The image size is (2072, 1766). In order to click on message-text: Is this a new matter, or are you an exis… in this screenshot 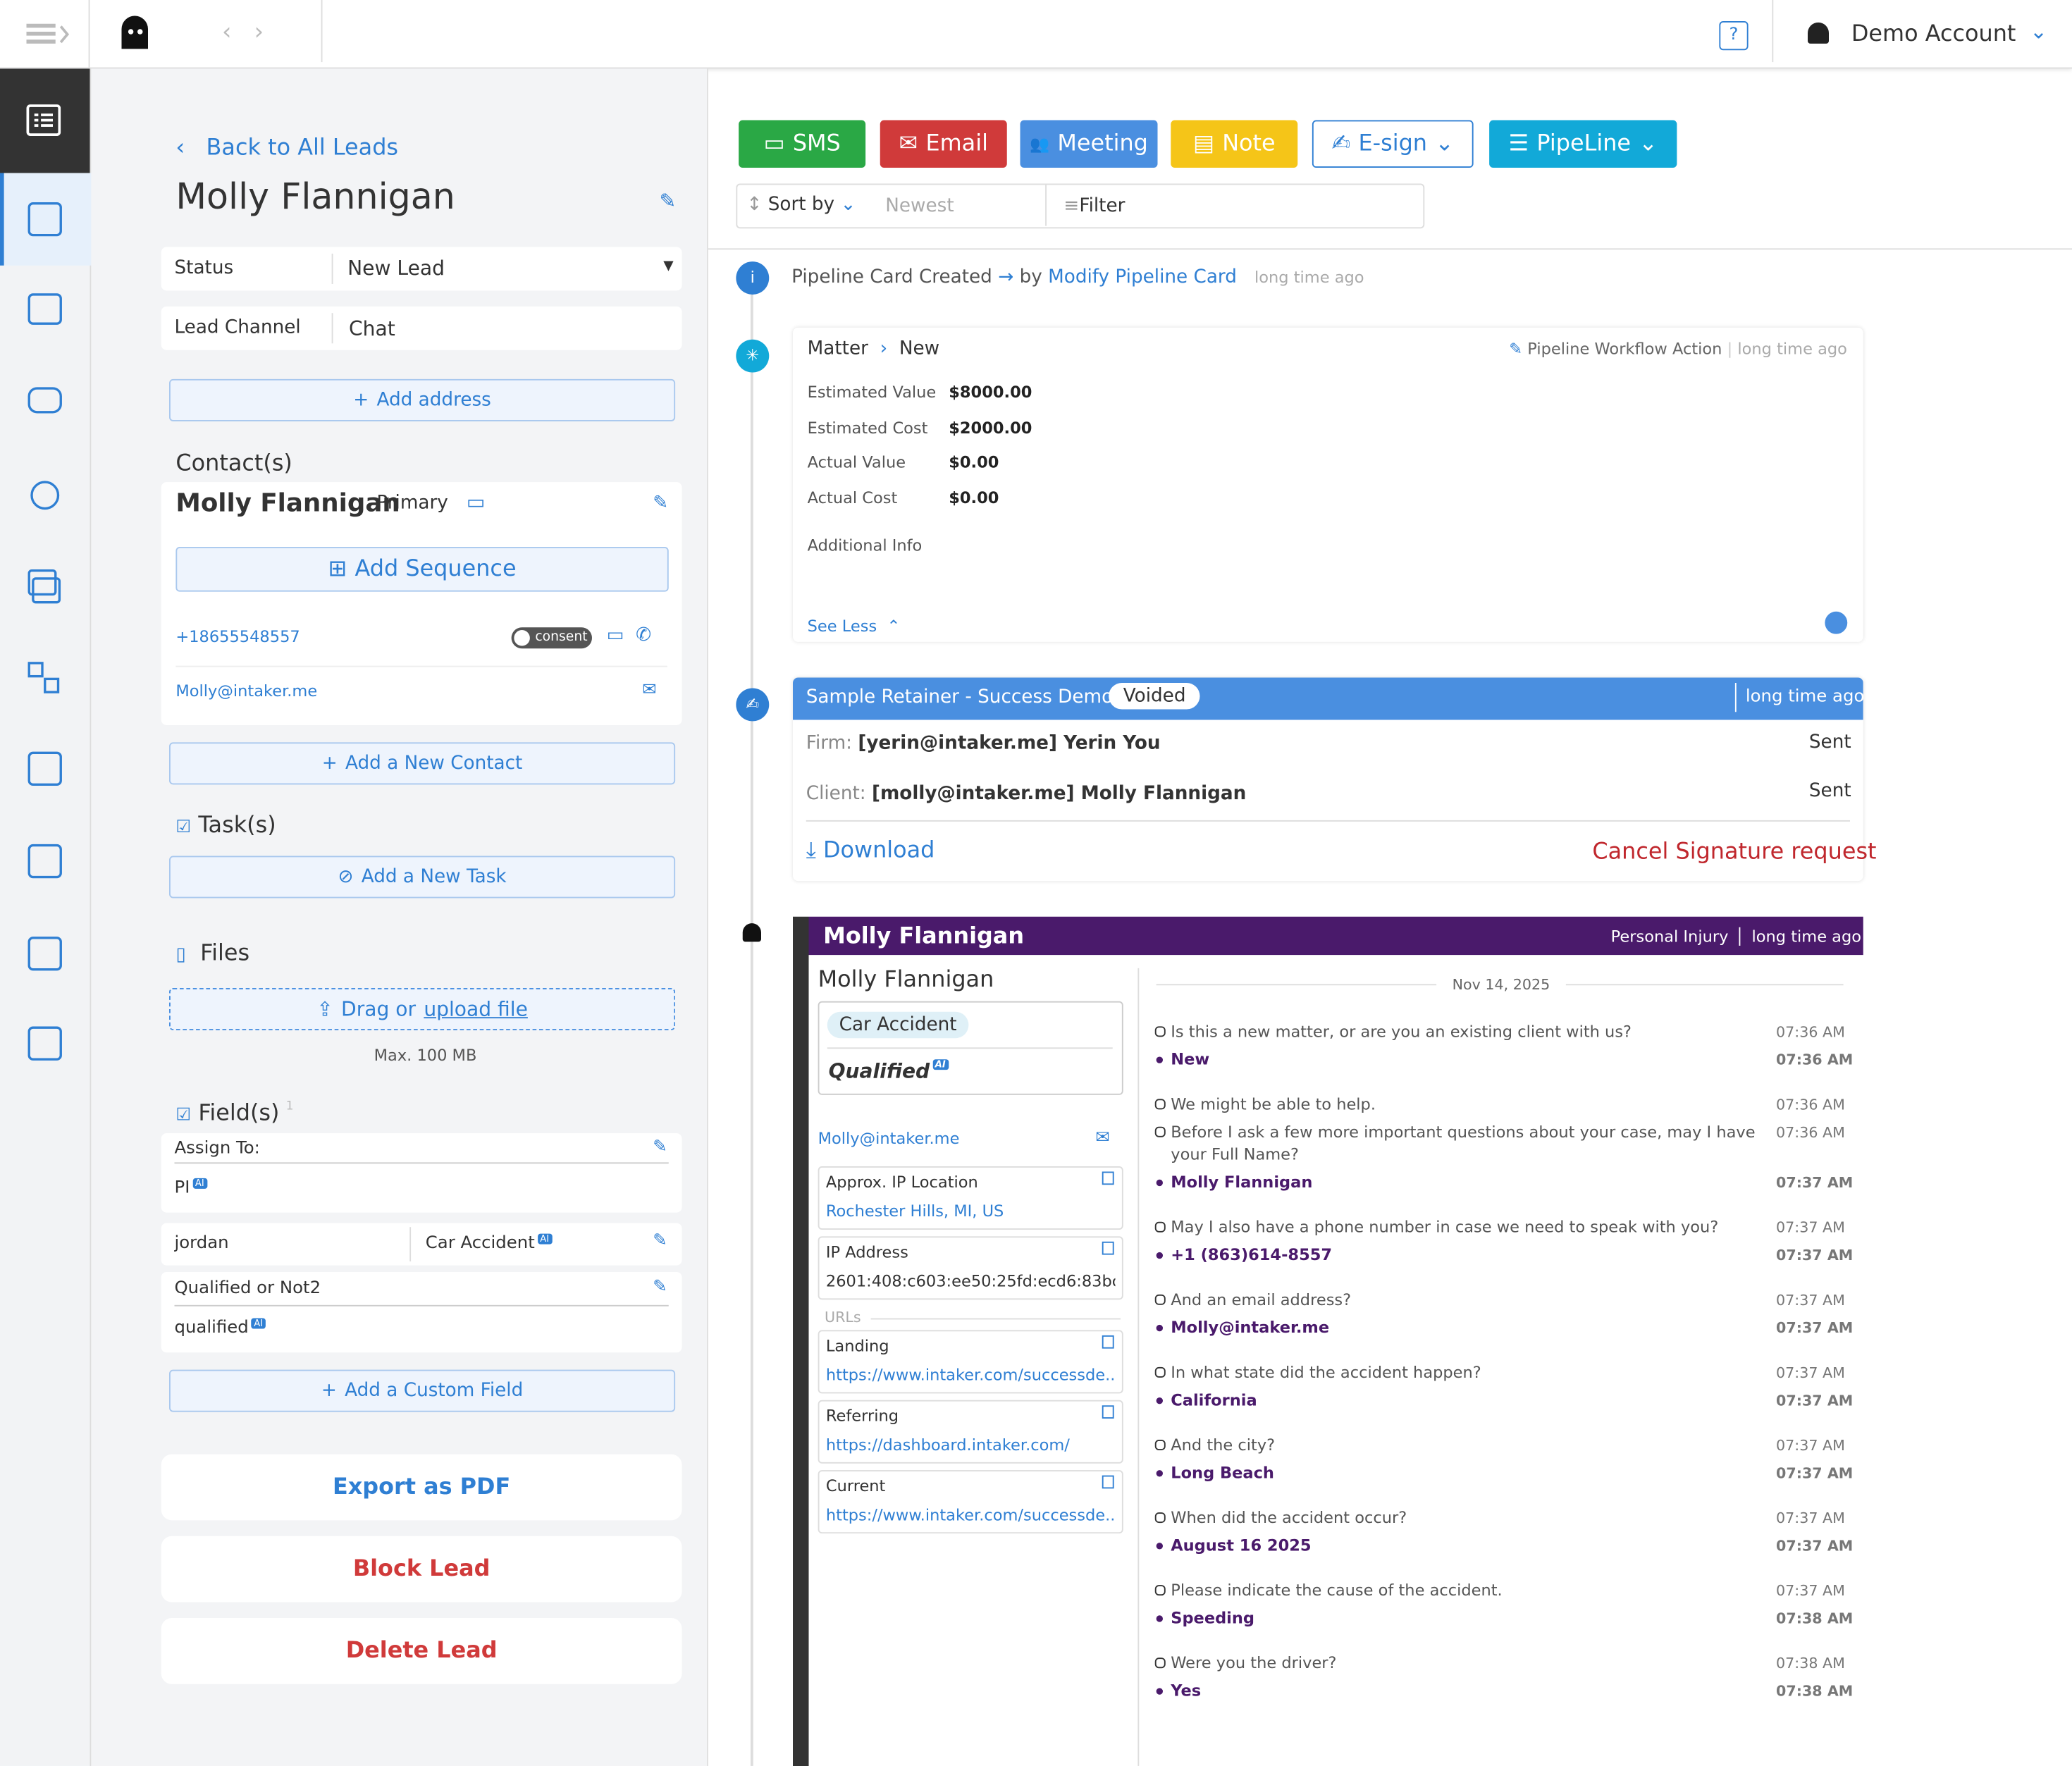, I will do `click(1401, 1031)`.